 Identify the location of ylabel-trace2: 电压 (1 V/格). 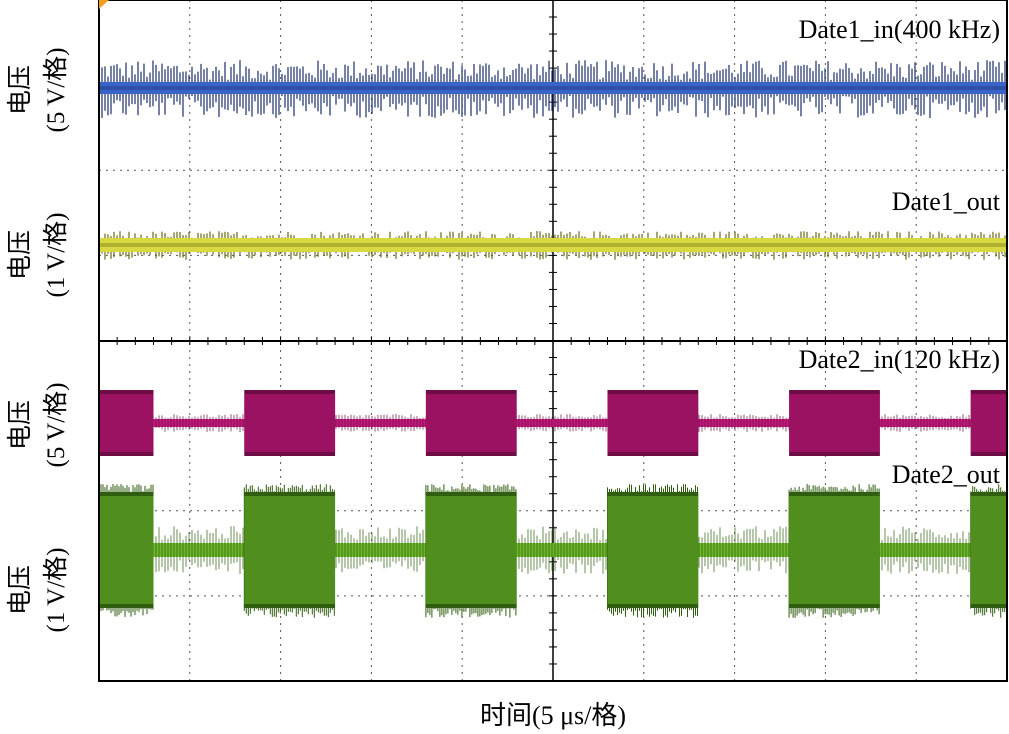
(38, 255).